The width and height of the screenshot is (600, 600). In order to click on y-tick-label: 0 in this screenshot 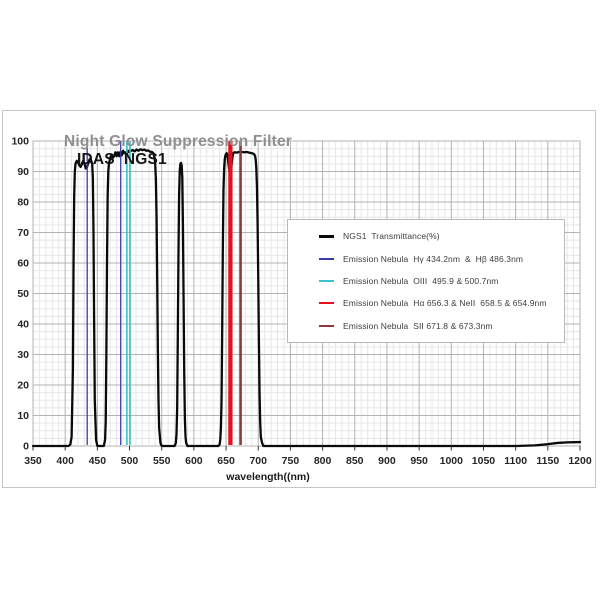, I will do `click(26, 447)`.